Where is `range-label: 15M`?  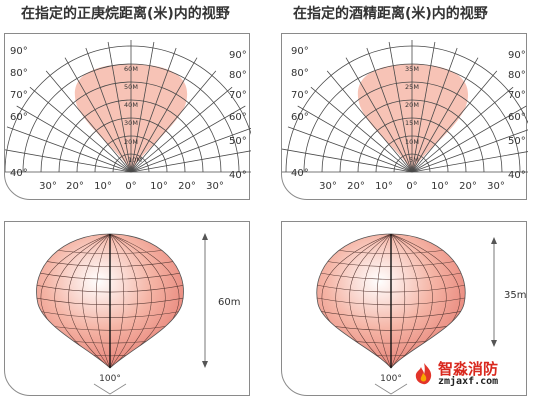 range-label: 15M is located at coordinates (412, 123).